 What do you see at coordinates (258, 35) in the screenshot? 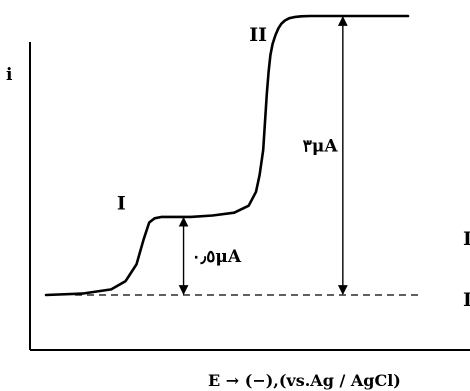
I see `wave2-label: II` at bounding box center [258, 35].